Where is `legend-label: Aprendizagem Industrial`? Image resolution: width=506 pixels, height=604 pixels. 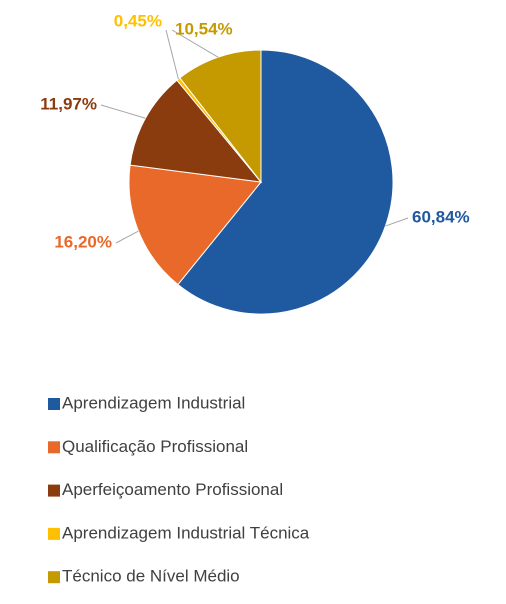
legend-label: Aprendizagem Industrial is located at coordinates (153, 402).